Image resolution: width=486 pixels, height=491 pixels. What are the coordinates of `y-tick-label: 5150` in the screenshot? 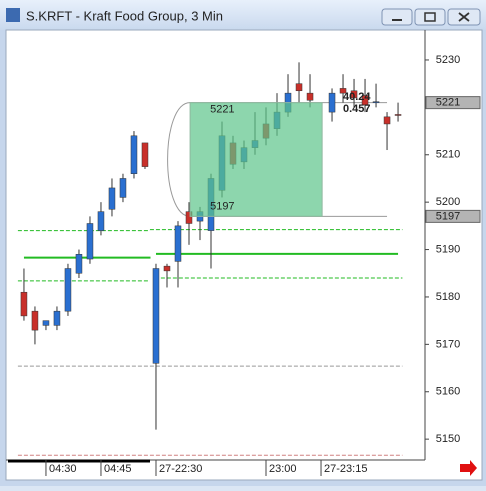 It's located at (448, 439).